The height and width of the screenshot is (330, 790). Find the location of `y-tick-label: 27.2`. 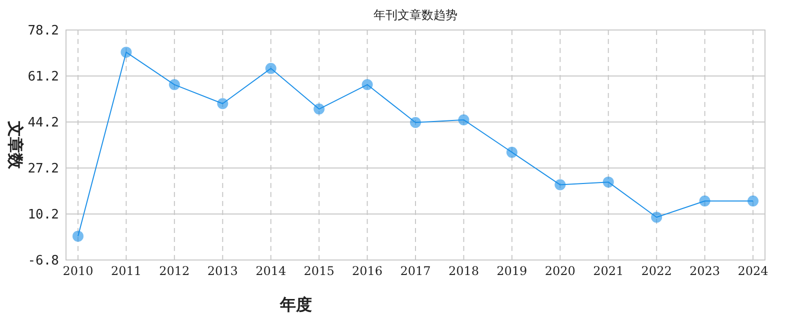

y-tick-label: 27.2 is located at coordinates (43, 169).